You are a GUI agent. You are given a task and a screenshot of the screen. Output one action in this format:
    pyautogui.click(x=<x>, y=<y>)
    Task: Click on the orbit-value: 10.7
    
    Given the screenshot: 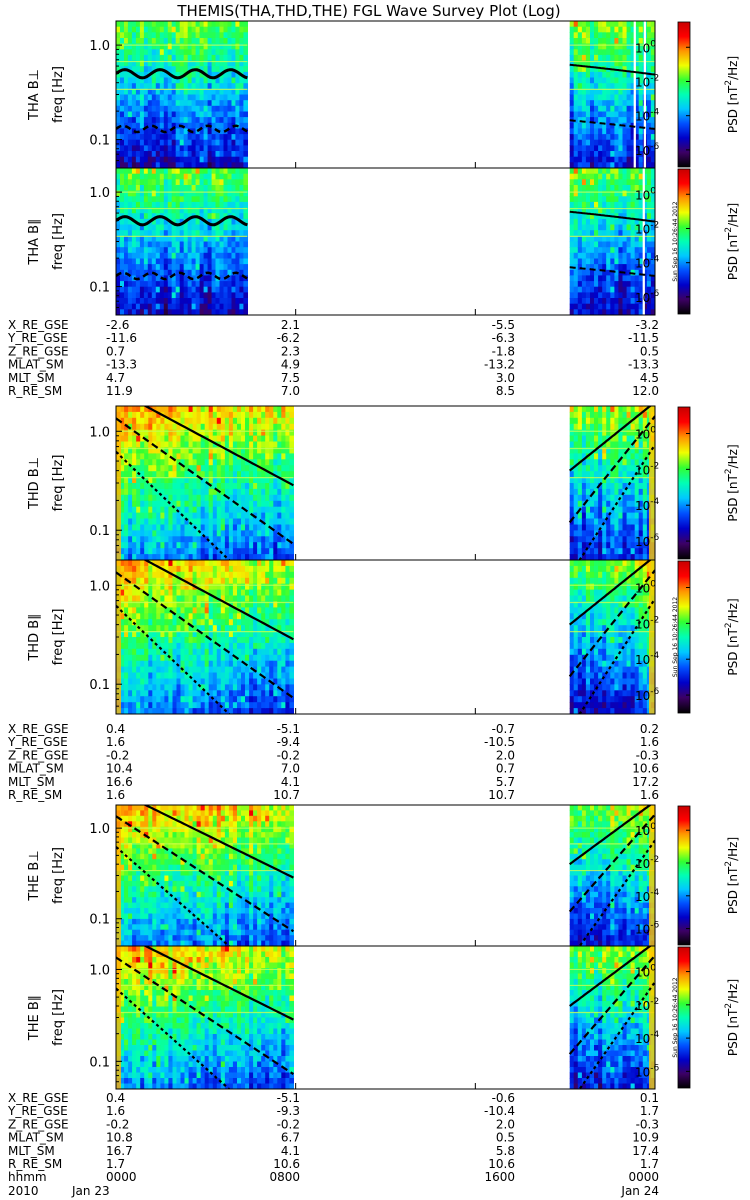 What is the action you would take?
    pyautogui.click(x=501, y=795)
    